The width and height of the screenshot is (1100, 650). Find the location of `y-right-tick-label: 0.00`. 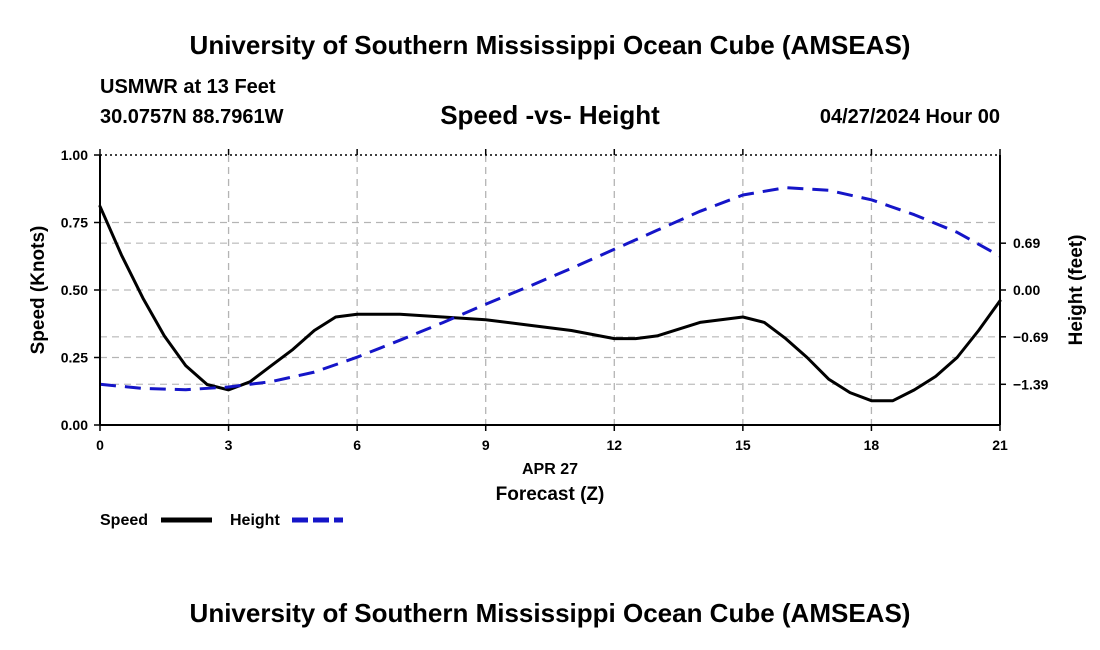

y-right-tick-label: 0.00 is located at coordinates (1026, 290).